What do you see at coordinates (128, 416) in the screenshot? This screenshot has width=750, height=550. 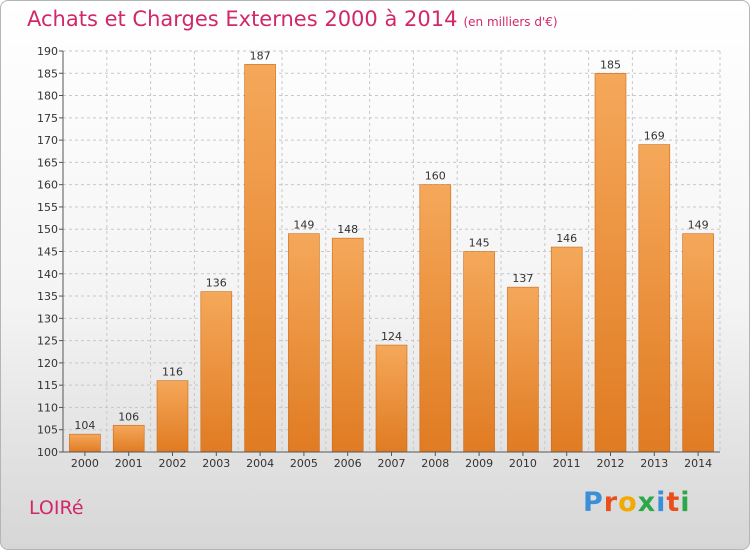 I see `bar-value-label: 106` at bounding box center [128, 416].